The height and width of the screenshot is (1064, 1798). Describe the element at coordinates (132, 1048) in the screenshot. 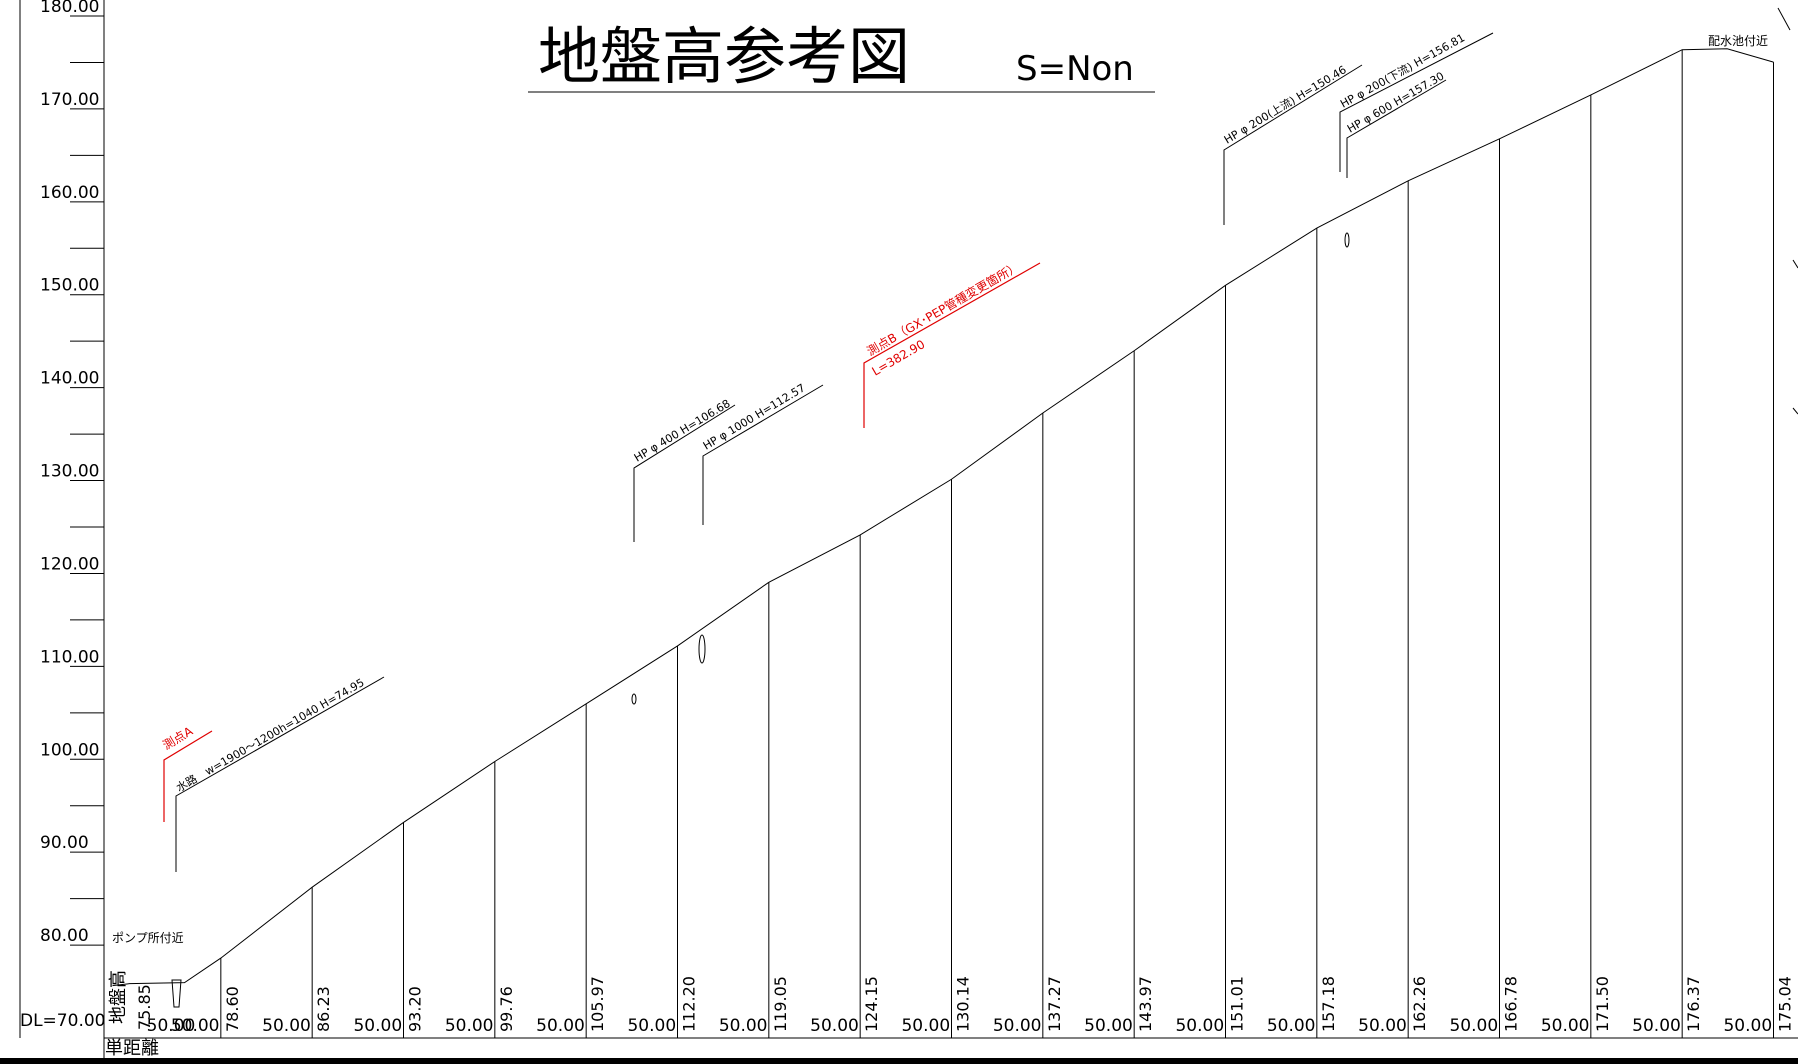

I see `row-label-distance: 単距離` at that location.